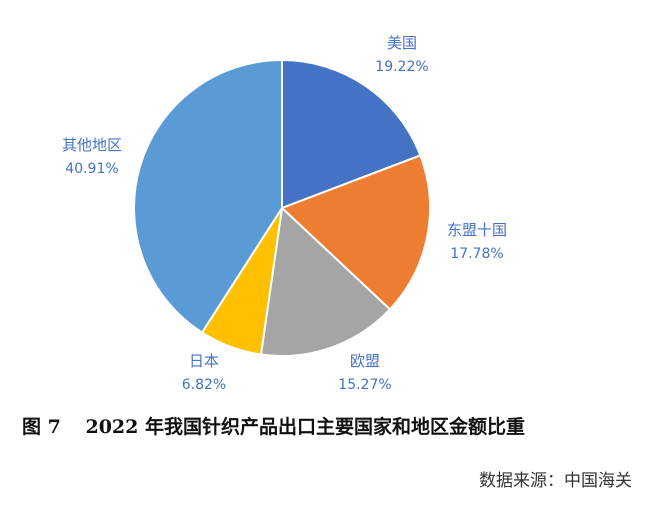 This screenshot has height=511, width=660. Describe the element at coordinates (364, 385) in the screenshot. I see `slice-value-eu: 15.27%` at that location.